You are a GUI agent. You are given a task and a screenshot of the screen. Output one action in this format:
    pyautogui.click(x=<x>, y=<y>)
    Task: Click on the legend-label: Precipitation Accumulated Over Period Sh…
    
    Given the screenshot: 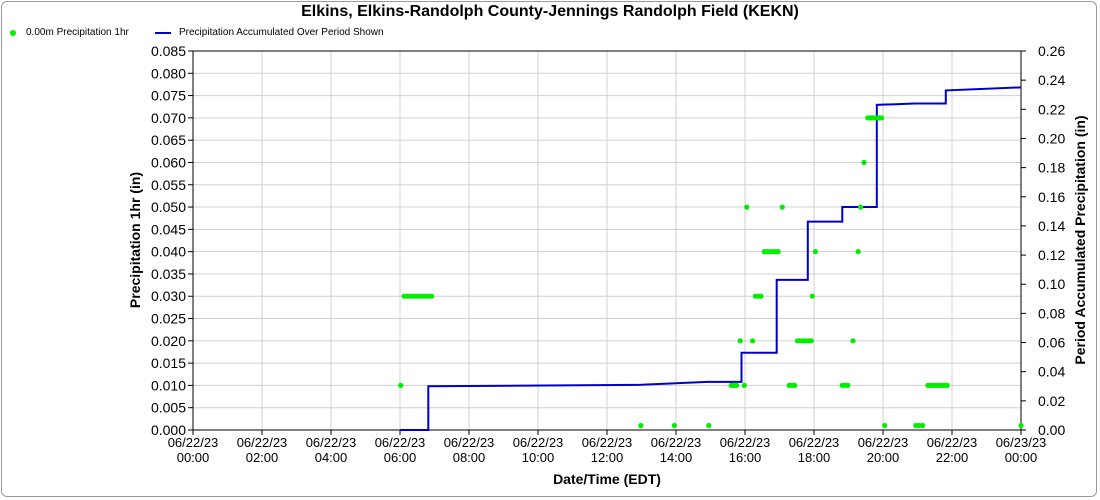 What is the action you would take?
    pyautogui.click(x=281, y=32)
    